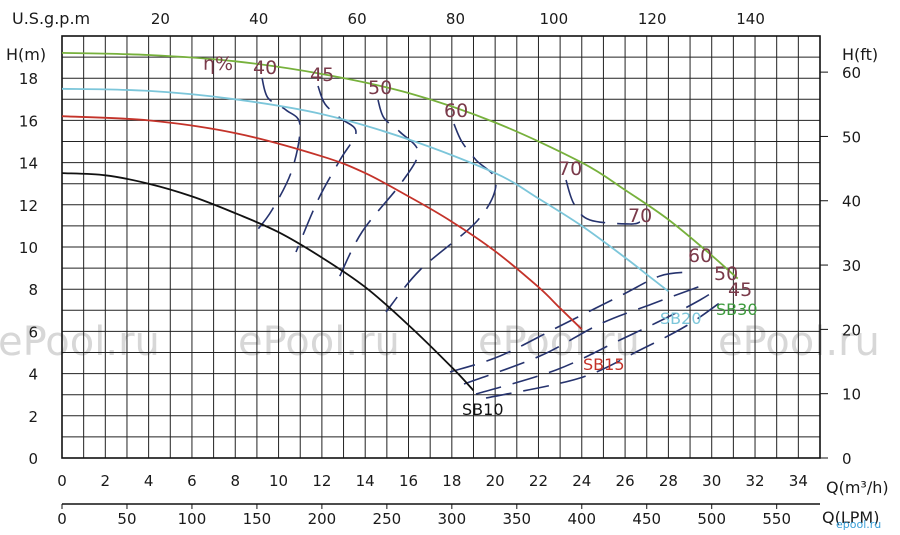 The height and width of the screenshot is (535, 900). What do you see at coordinates (700, 256) in the screenshot?
I see `efficiency-label-60-right: 60` at bounding box center [700, 256].